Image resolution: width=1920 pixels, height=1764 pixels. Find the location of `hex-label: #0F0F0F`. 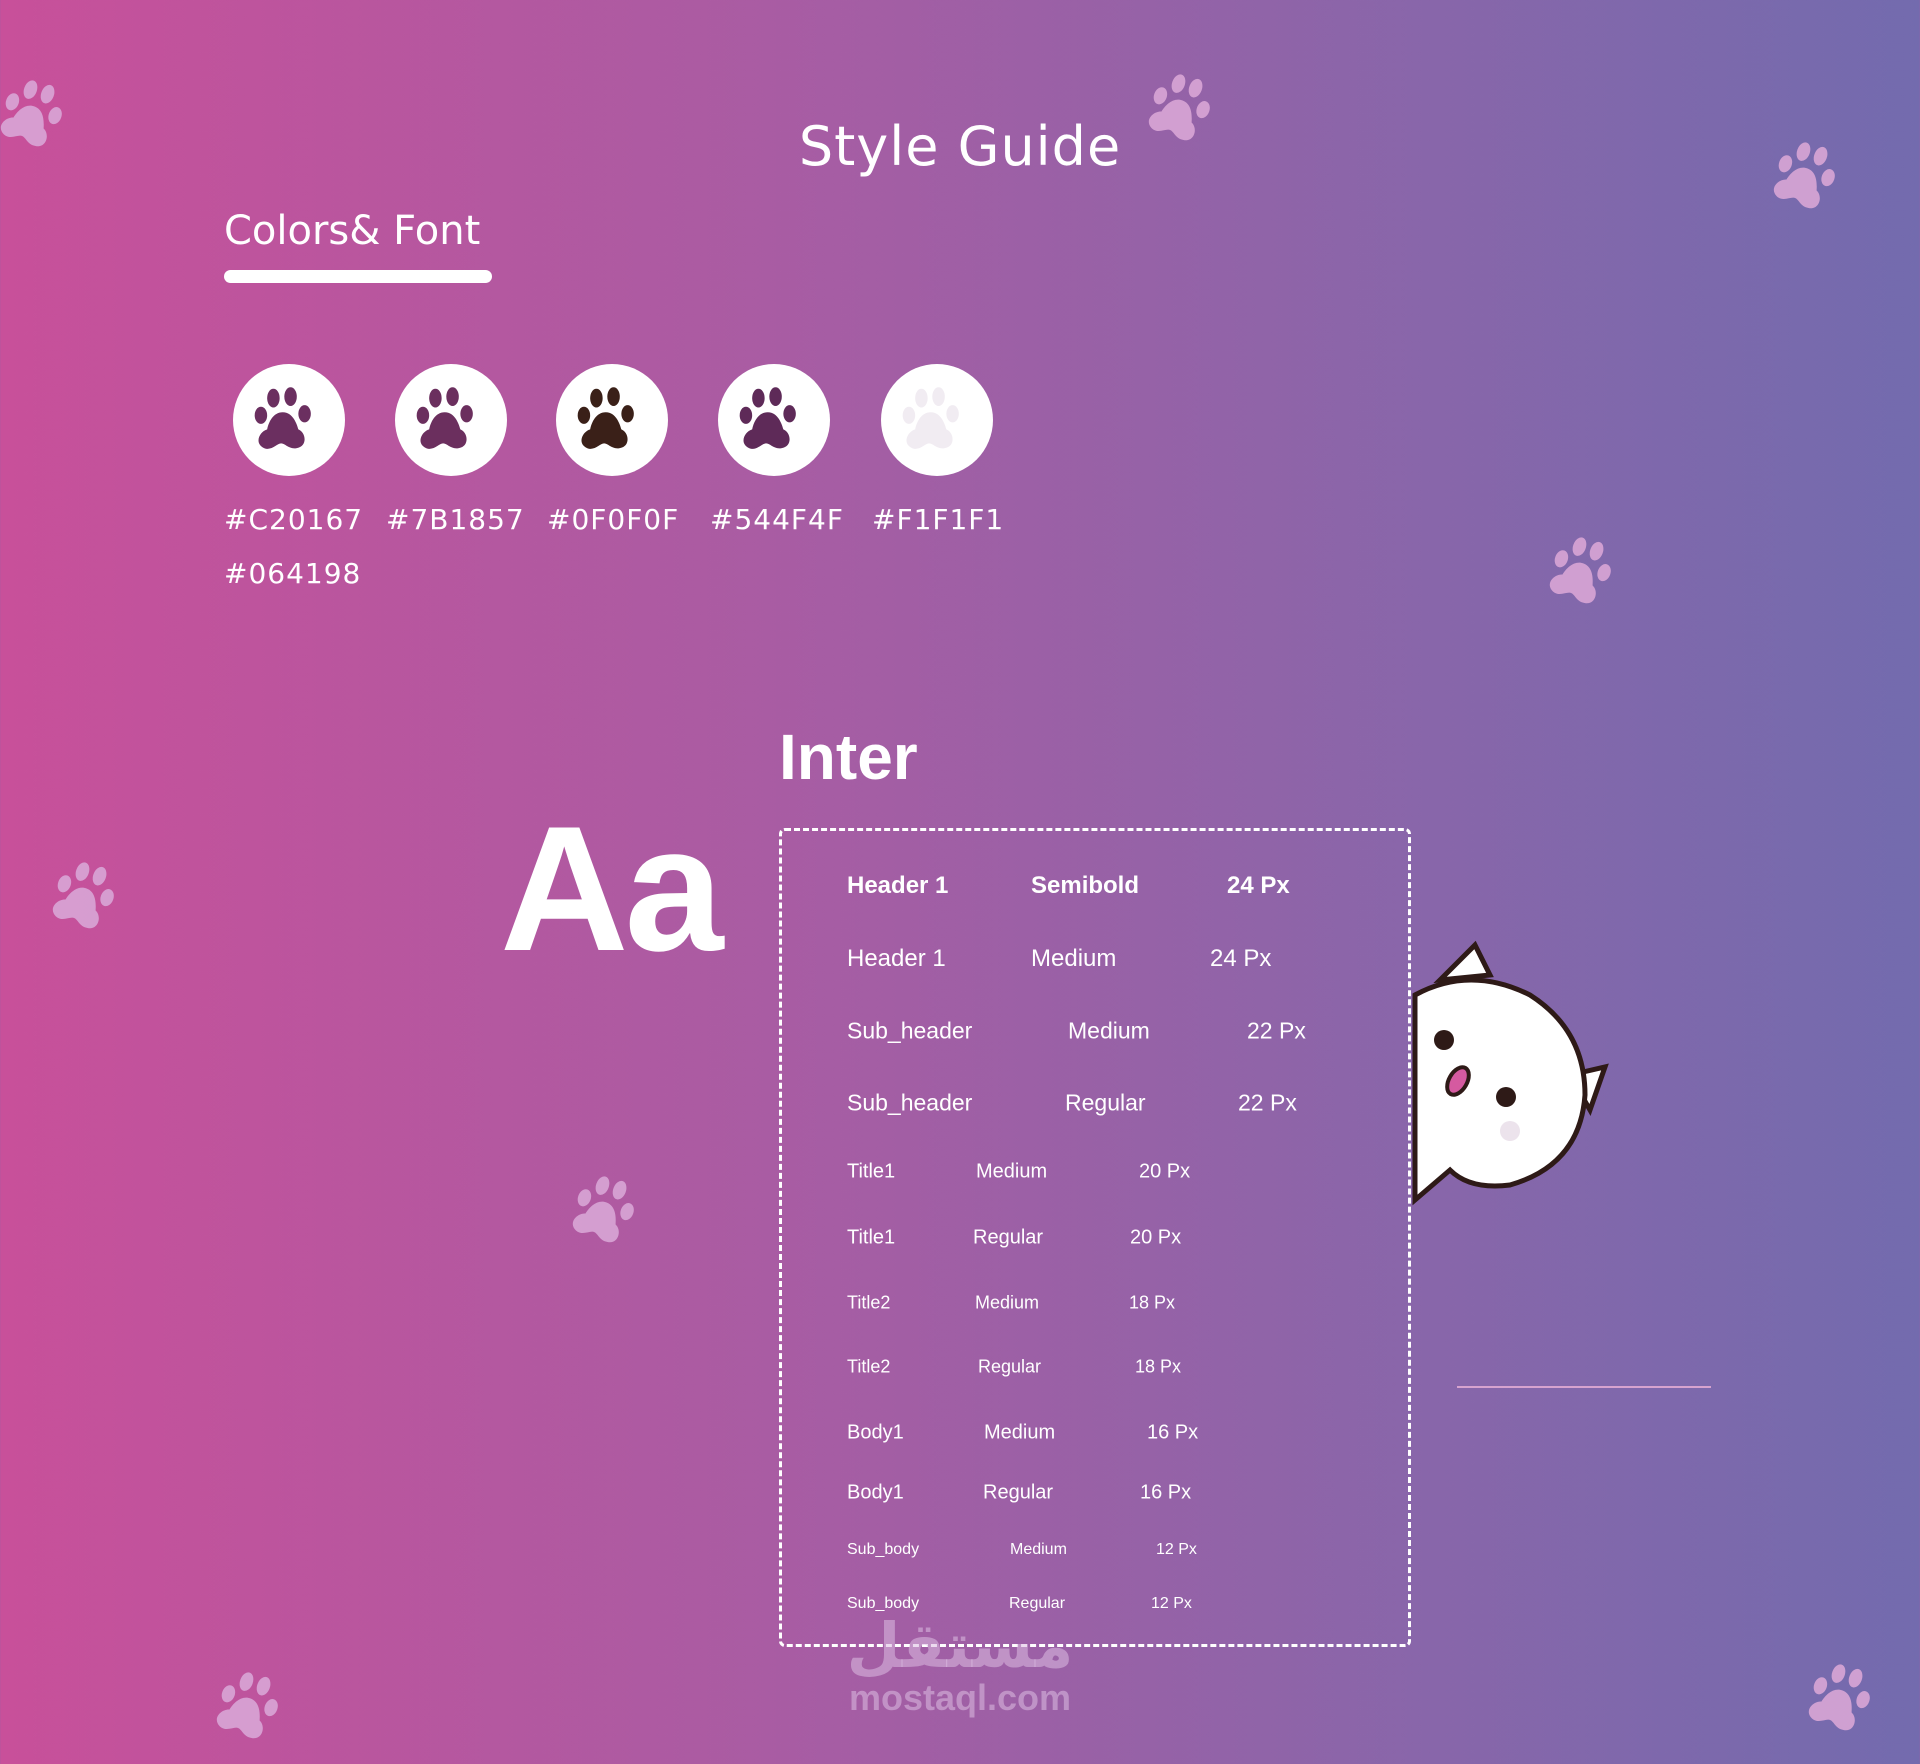

hex-label: #0F0F0F is located at coordinates (613, 519).